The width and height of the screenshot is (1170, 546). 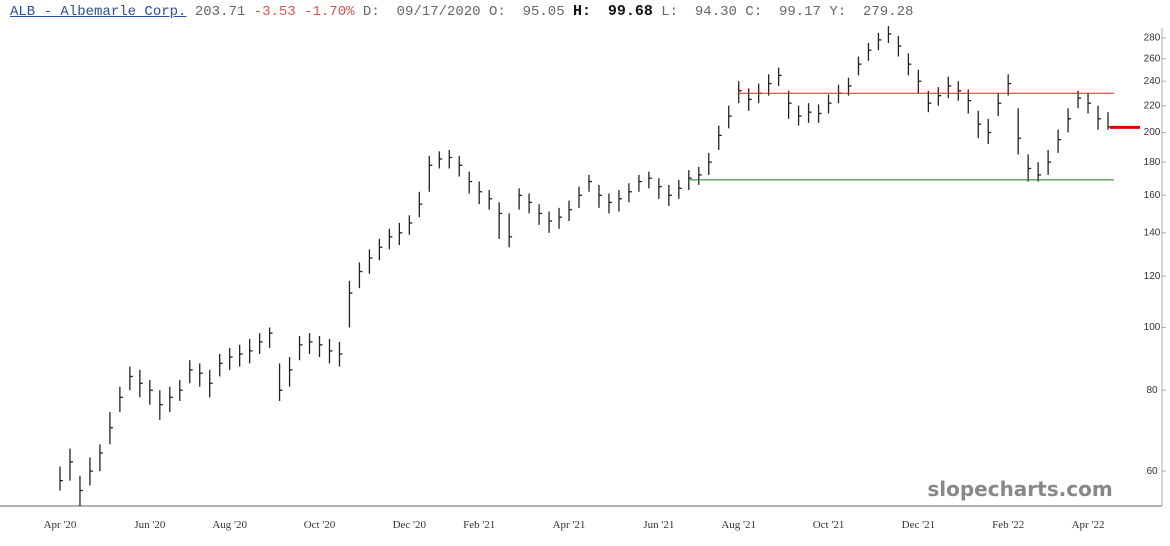 What do you see at coordinates (1152, 327) in the screenshot?
I see `y-tick-label: 100` at bounding box center [1152, 327].